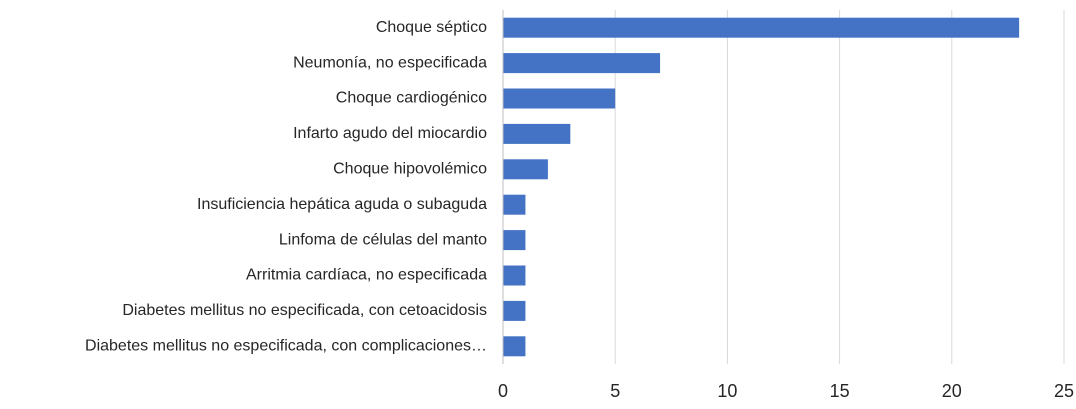 Image resolution: width=1076 pixels, height=409 pixels. Describe the element at coordinates (503, 391) in the screenshot. I see `x-tick-label: 0` at that location.